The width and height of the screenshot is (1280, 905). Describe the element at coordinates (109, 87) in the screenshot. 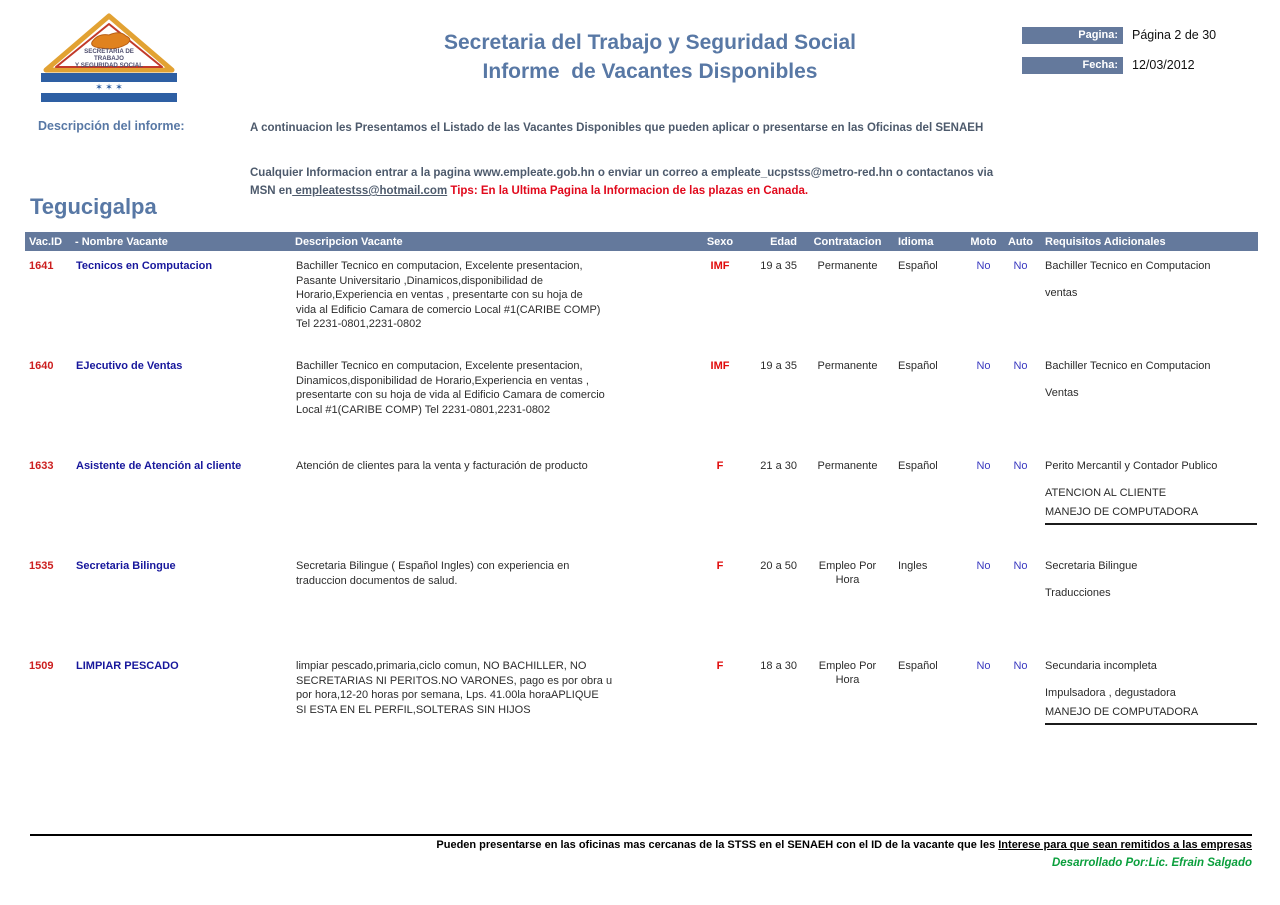

I see `logo-flag-stars: ✶ ✶ ✶` at that location.